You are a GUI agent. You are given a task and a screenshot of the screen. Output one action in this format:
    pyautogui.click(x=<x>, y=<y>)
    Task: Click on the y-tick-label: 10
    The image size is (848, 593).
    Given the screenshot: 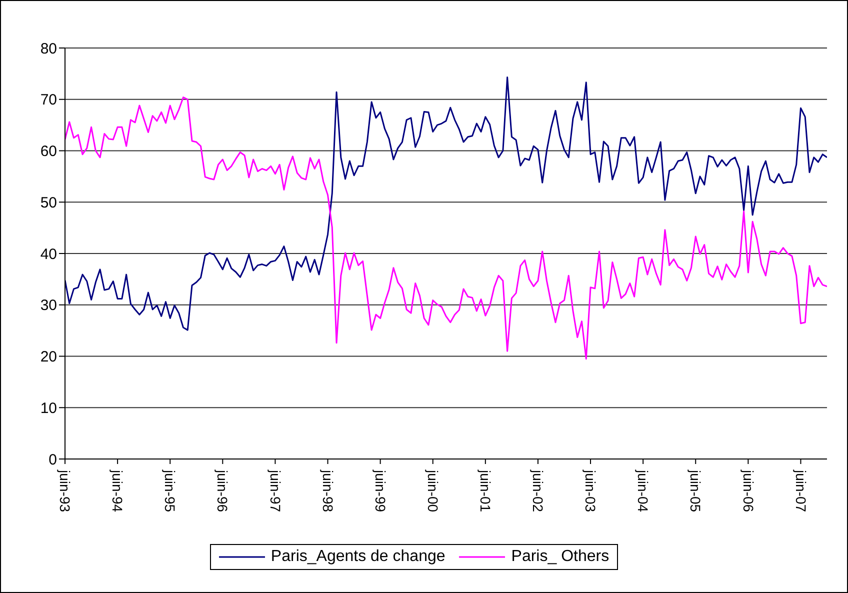 What is the action you would take?
    pyautogui.click(x=48, y=408)
    